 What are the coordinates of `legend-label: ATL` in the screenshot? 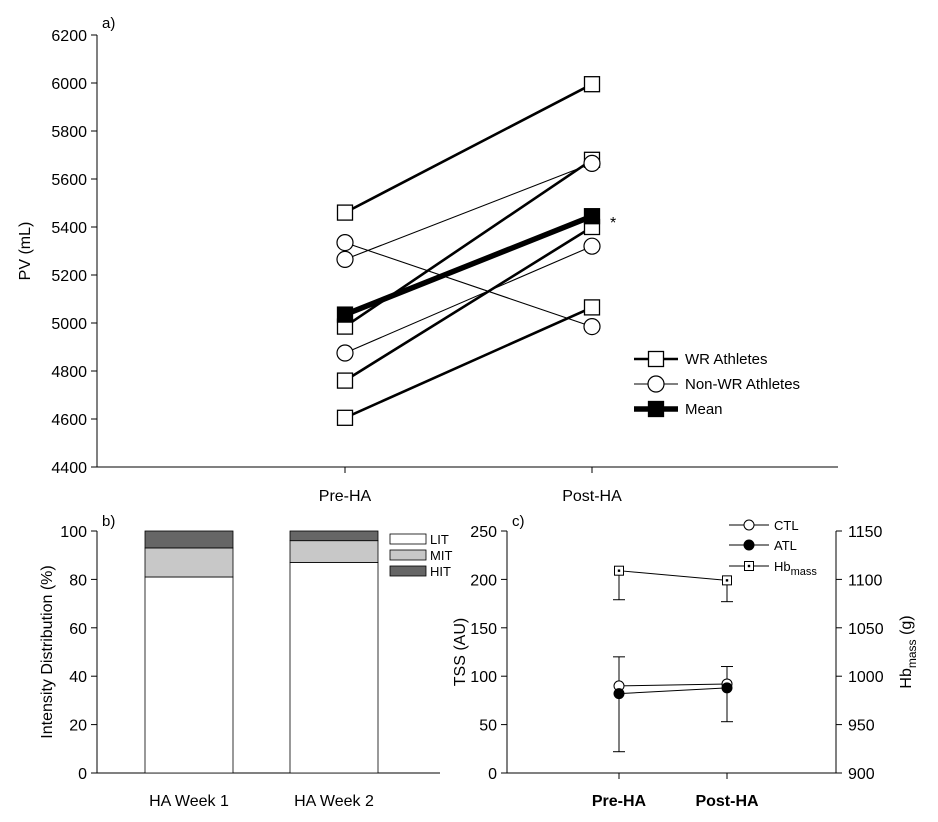 It's located at (785, 545).